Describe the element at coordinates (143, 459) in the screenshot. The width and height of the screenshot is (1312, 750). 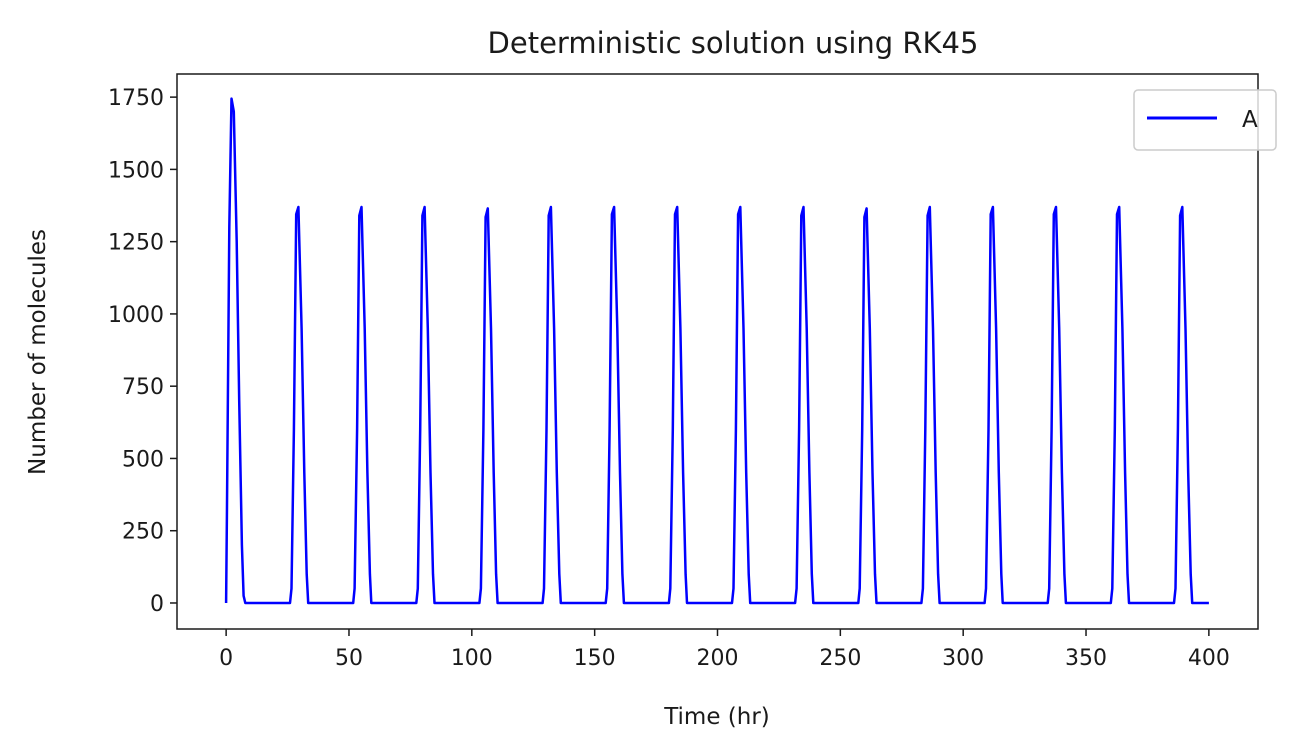
I see `y-tick-label: 500` at that location.